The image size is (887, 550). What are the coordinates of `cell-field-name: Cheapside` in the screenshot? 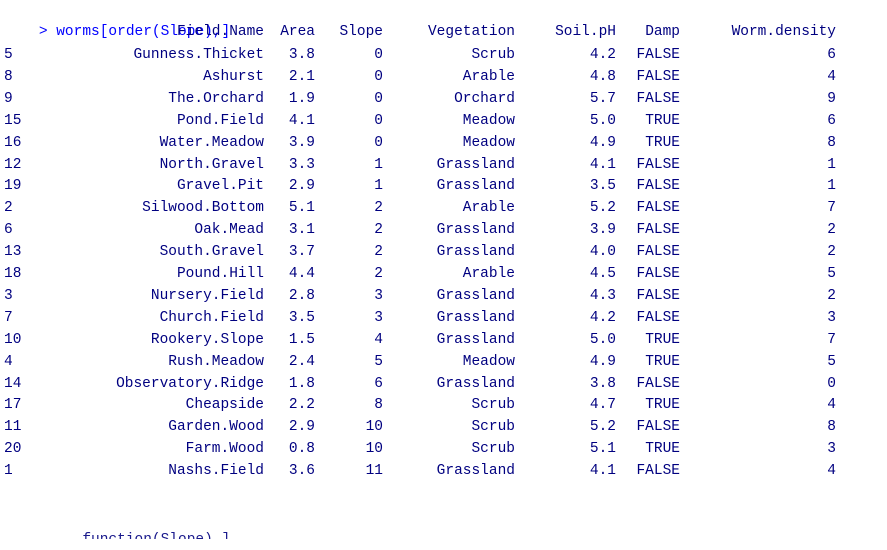 It's located at (224, 405).